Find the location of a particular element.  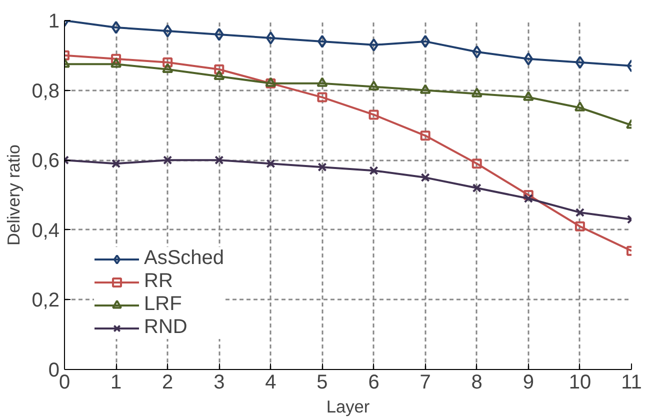

x-tick-label: 3 is located at coordinates (219, 383).